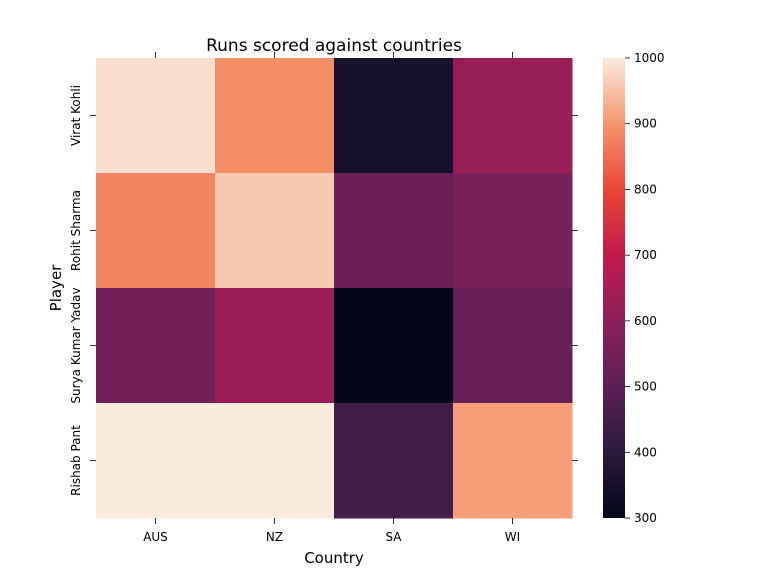  Describe the element at coordinates (645, 452) in the screenshot. I see `colorbar-tick-label: 400` at that location.